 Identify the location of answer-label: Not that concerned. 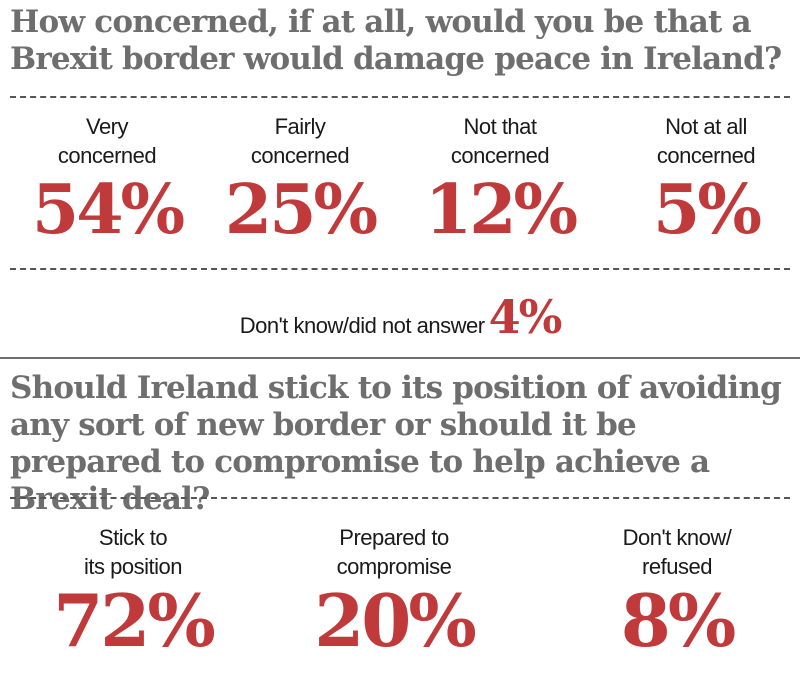
(500, 141).